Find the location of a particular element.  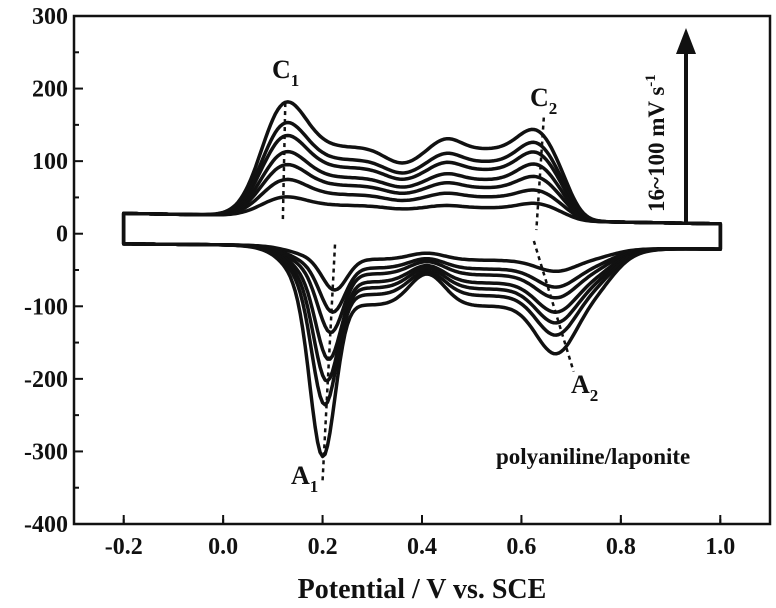

guide-c2 is located at coordinates (540, 174).